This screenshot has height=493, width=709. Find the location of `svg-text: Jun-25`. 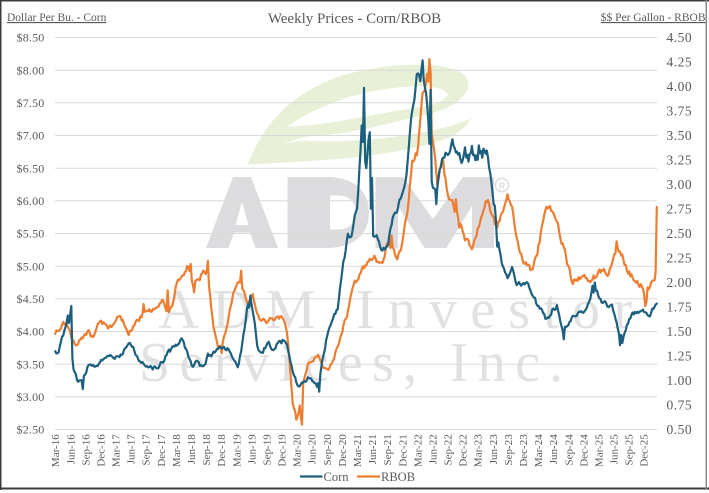

svg-text: Jun-25 is located at coordinates (615, 449).